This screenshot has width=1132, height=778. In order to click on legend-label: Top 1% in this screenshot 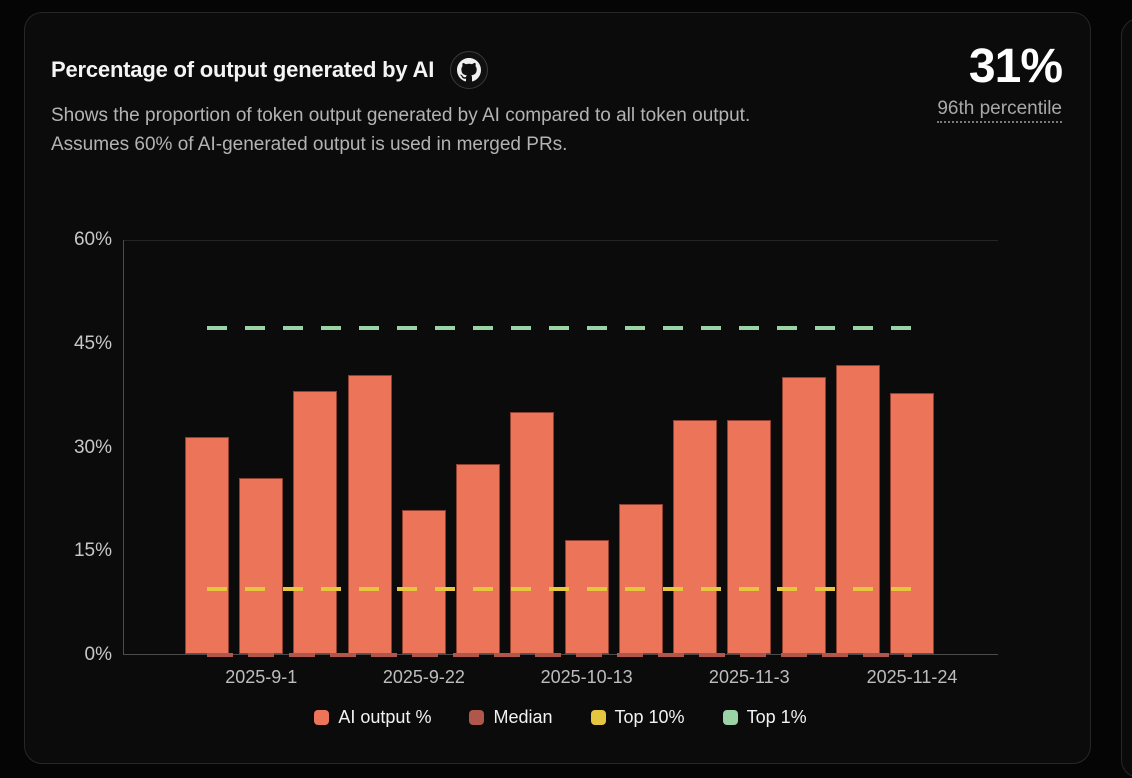, I will do `click(776, 717)`.